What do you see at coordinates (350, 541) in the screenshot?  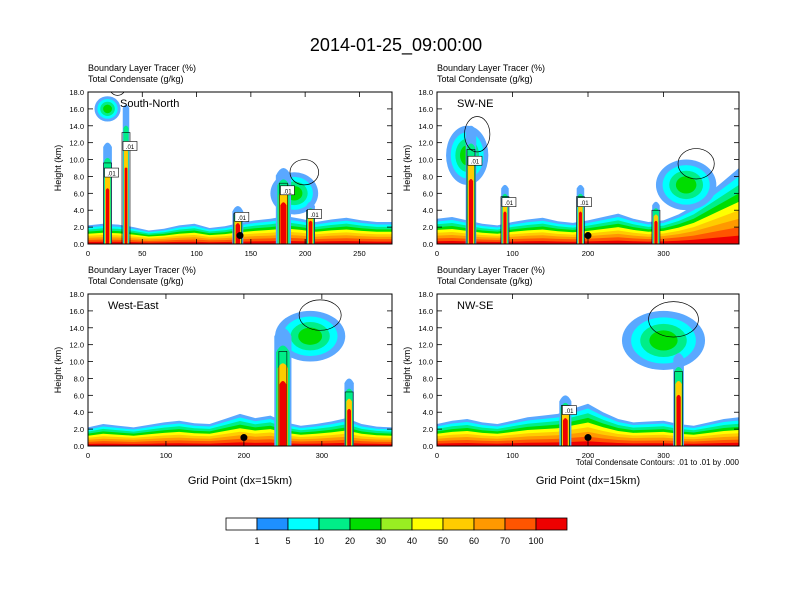 I see `colorbar-label: 20` at bounding box center [350, 541].